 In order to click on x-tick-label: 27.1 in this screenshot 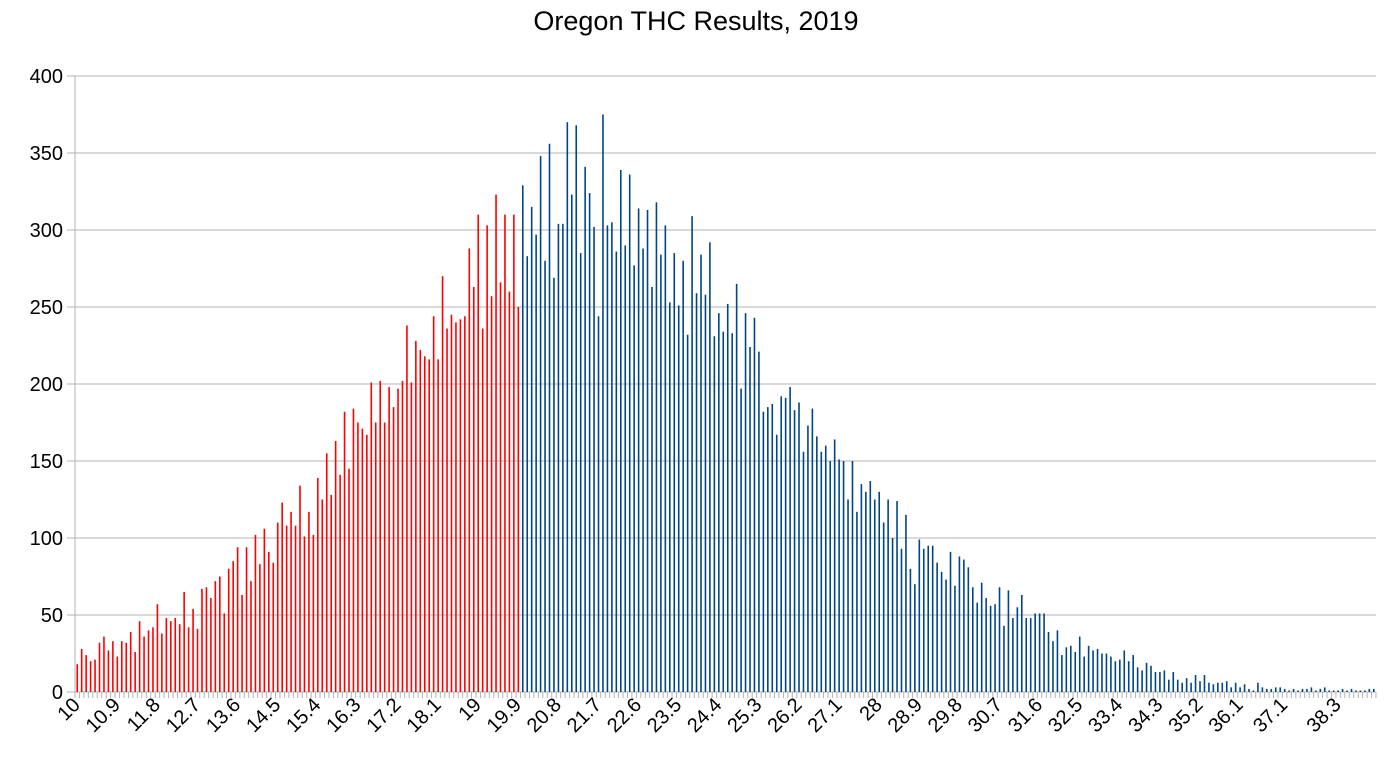, I will do `click(825, 715)`.